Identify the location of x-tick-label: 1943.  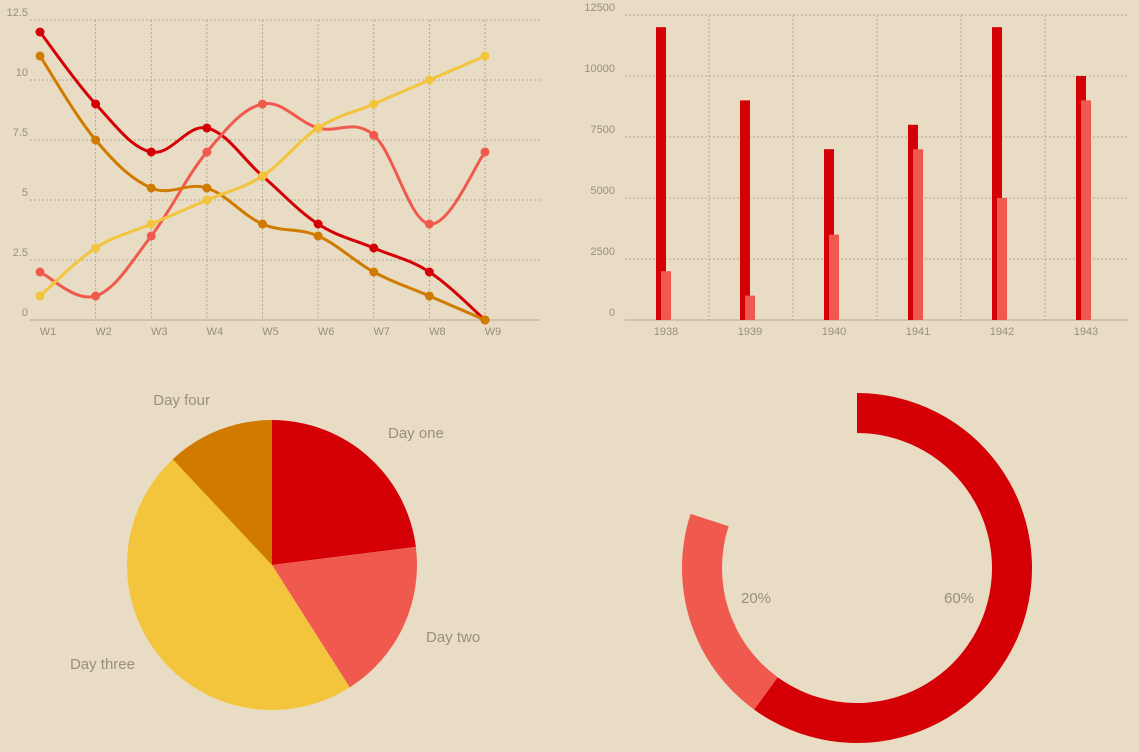
(1086, 332).